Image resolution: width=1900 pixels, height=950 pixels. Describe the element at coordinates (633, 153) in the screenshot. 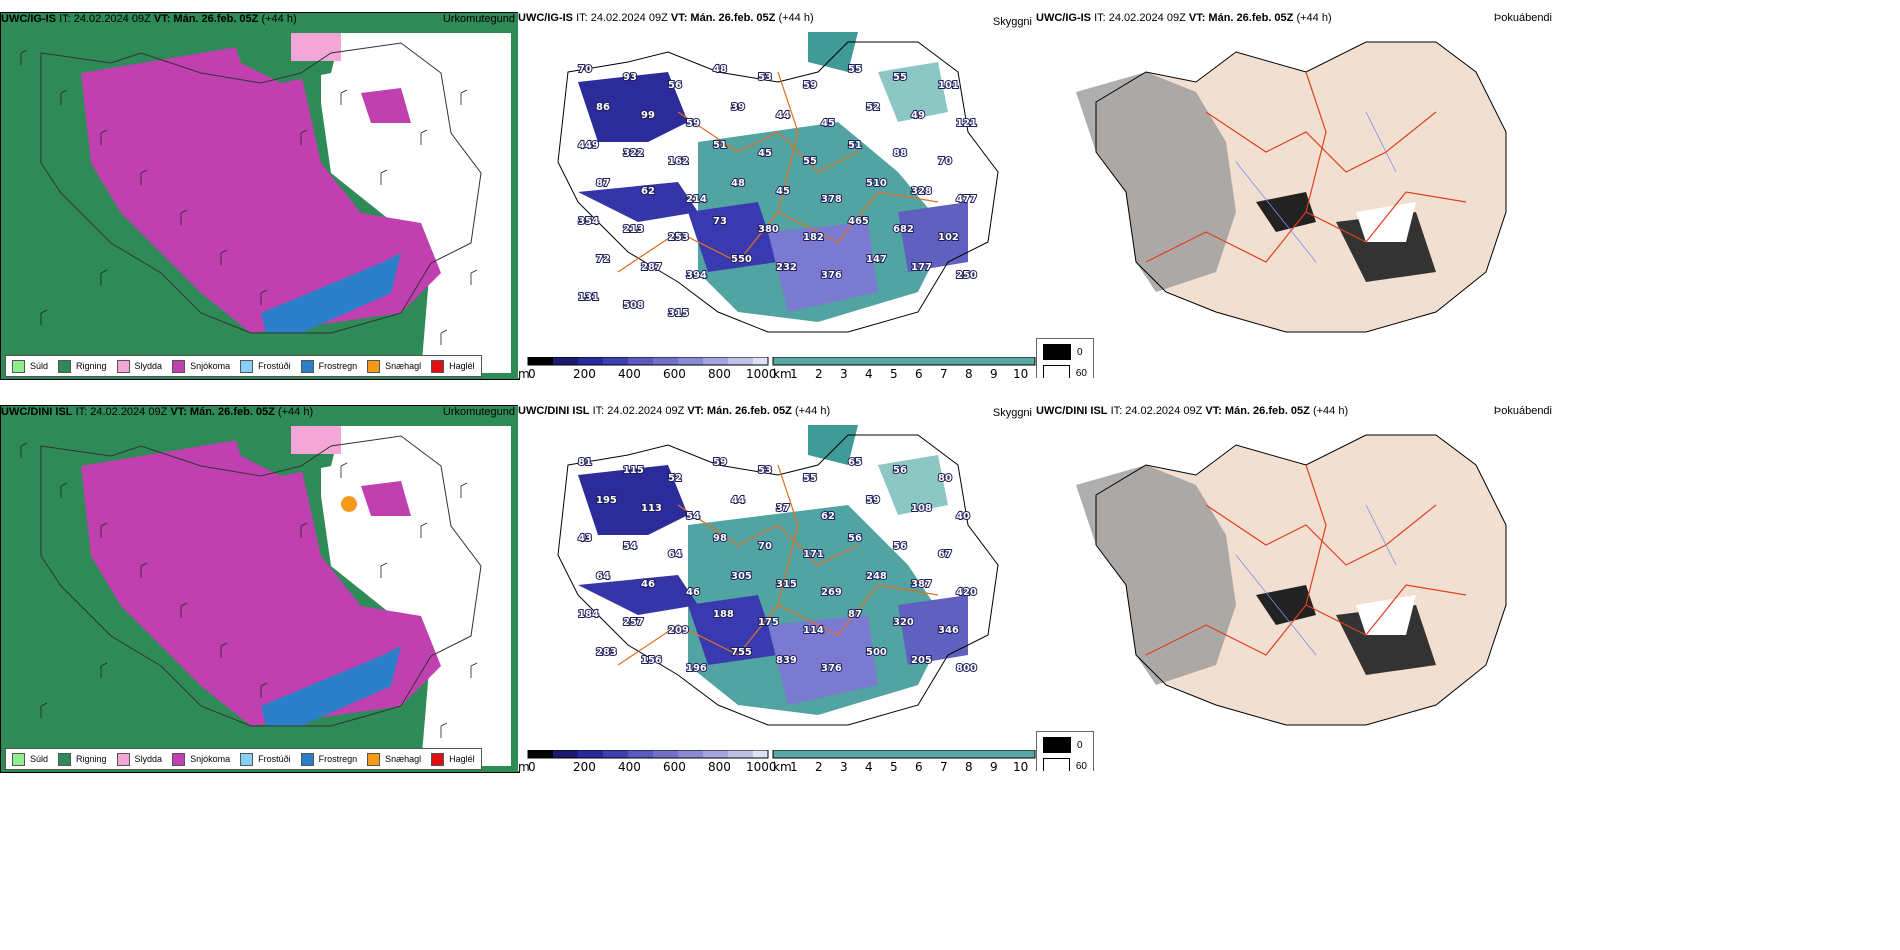

I see `visibility-value-label: 322` at that location.